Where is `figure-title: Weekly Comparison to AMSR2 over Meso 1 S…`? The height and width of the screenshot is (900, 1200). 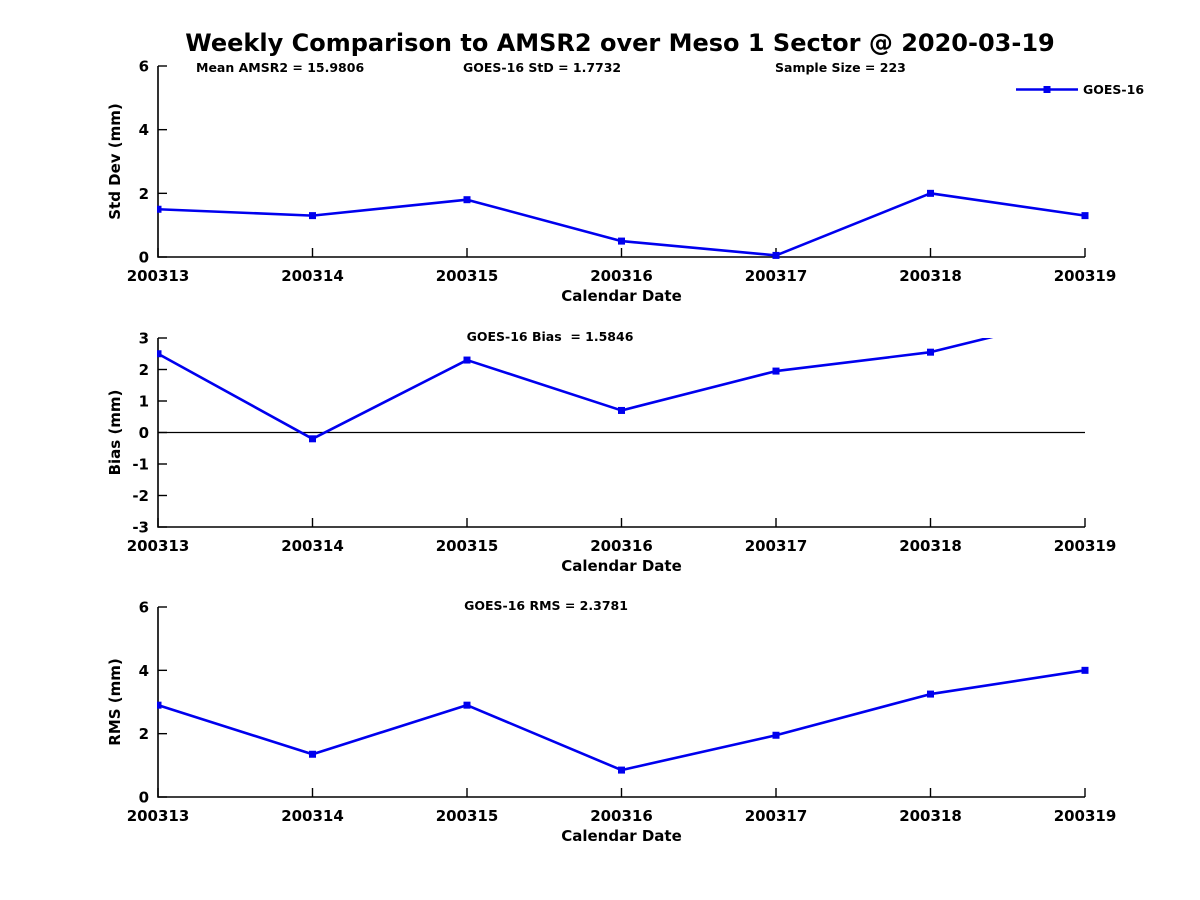 figure-title: Weekly Comparison to AMSR2 over Meso 1 S… is located at coordinates (620, 43).